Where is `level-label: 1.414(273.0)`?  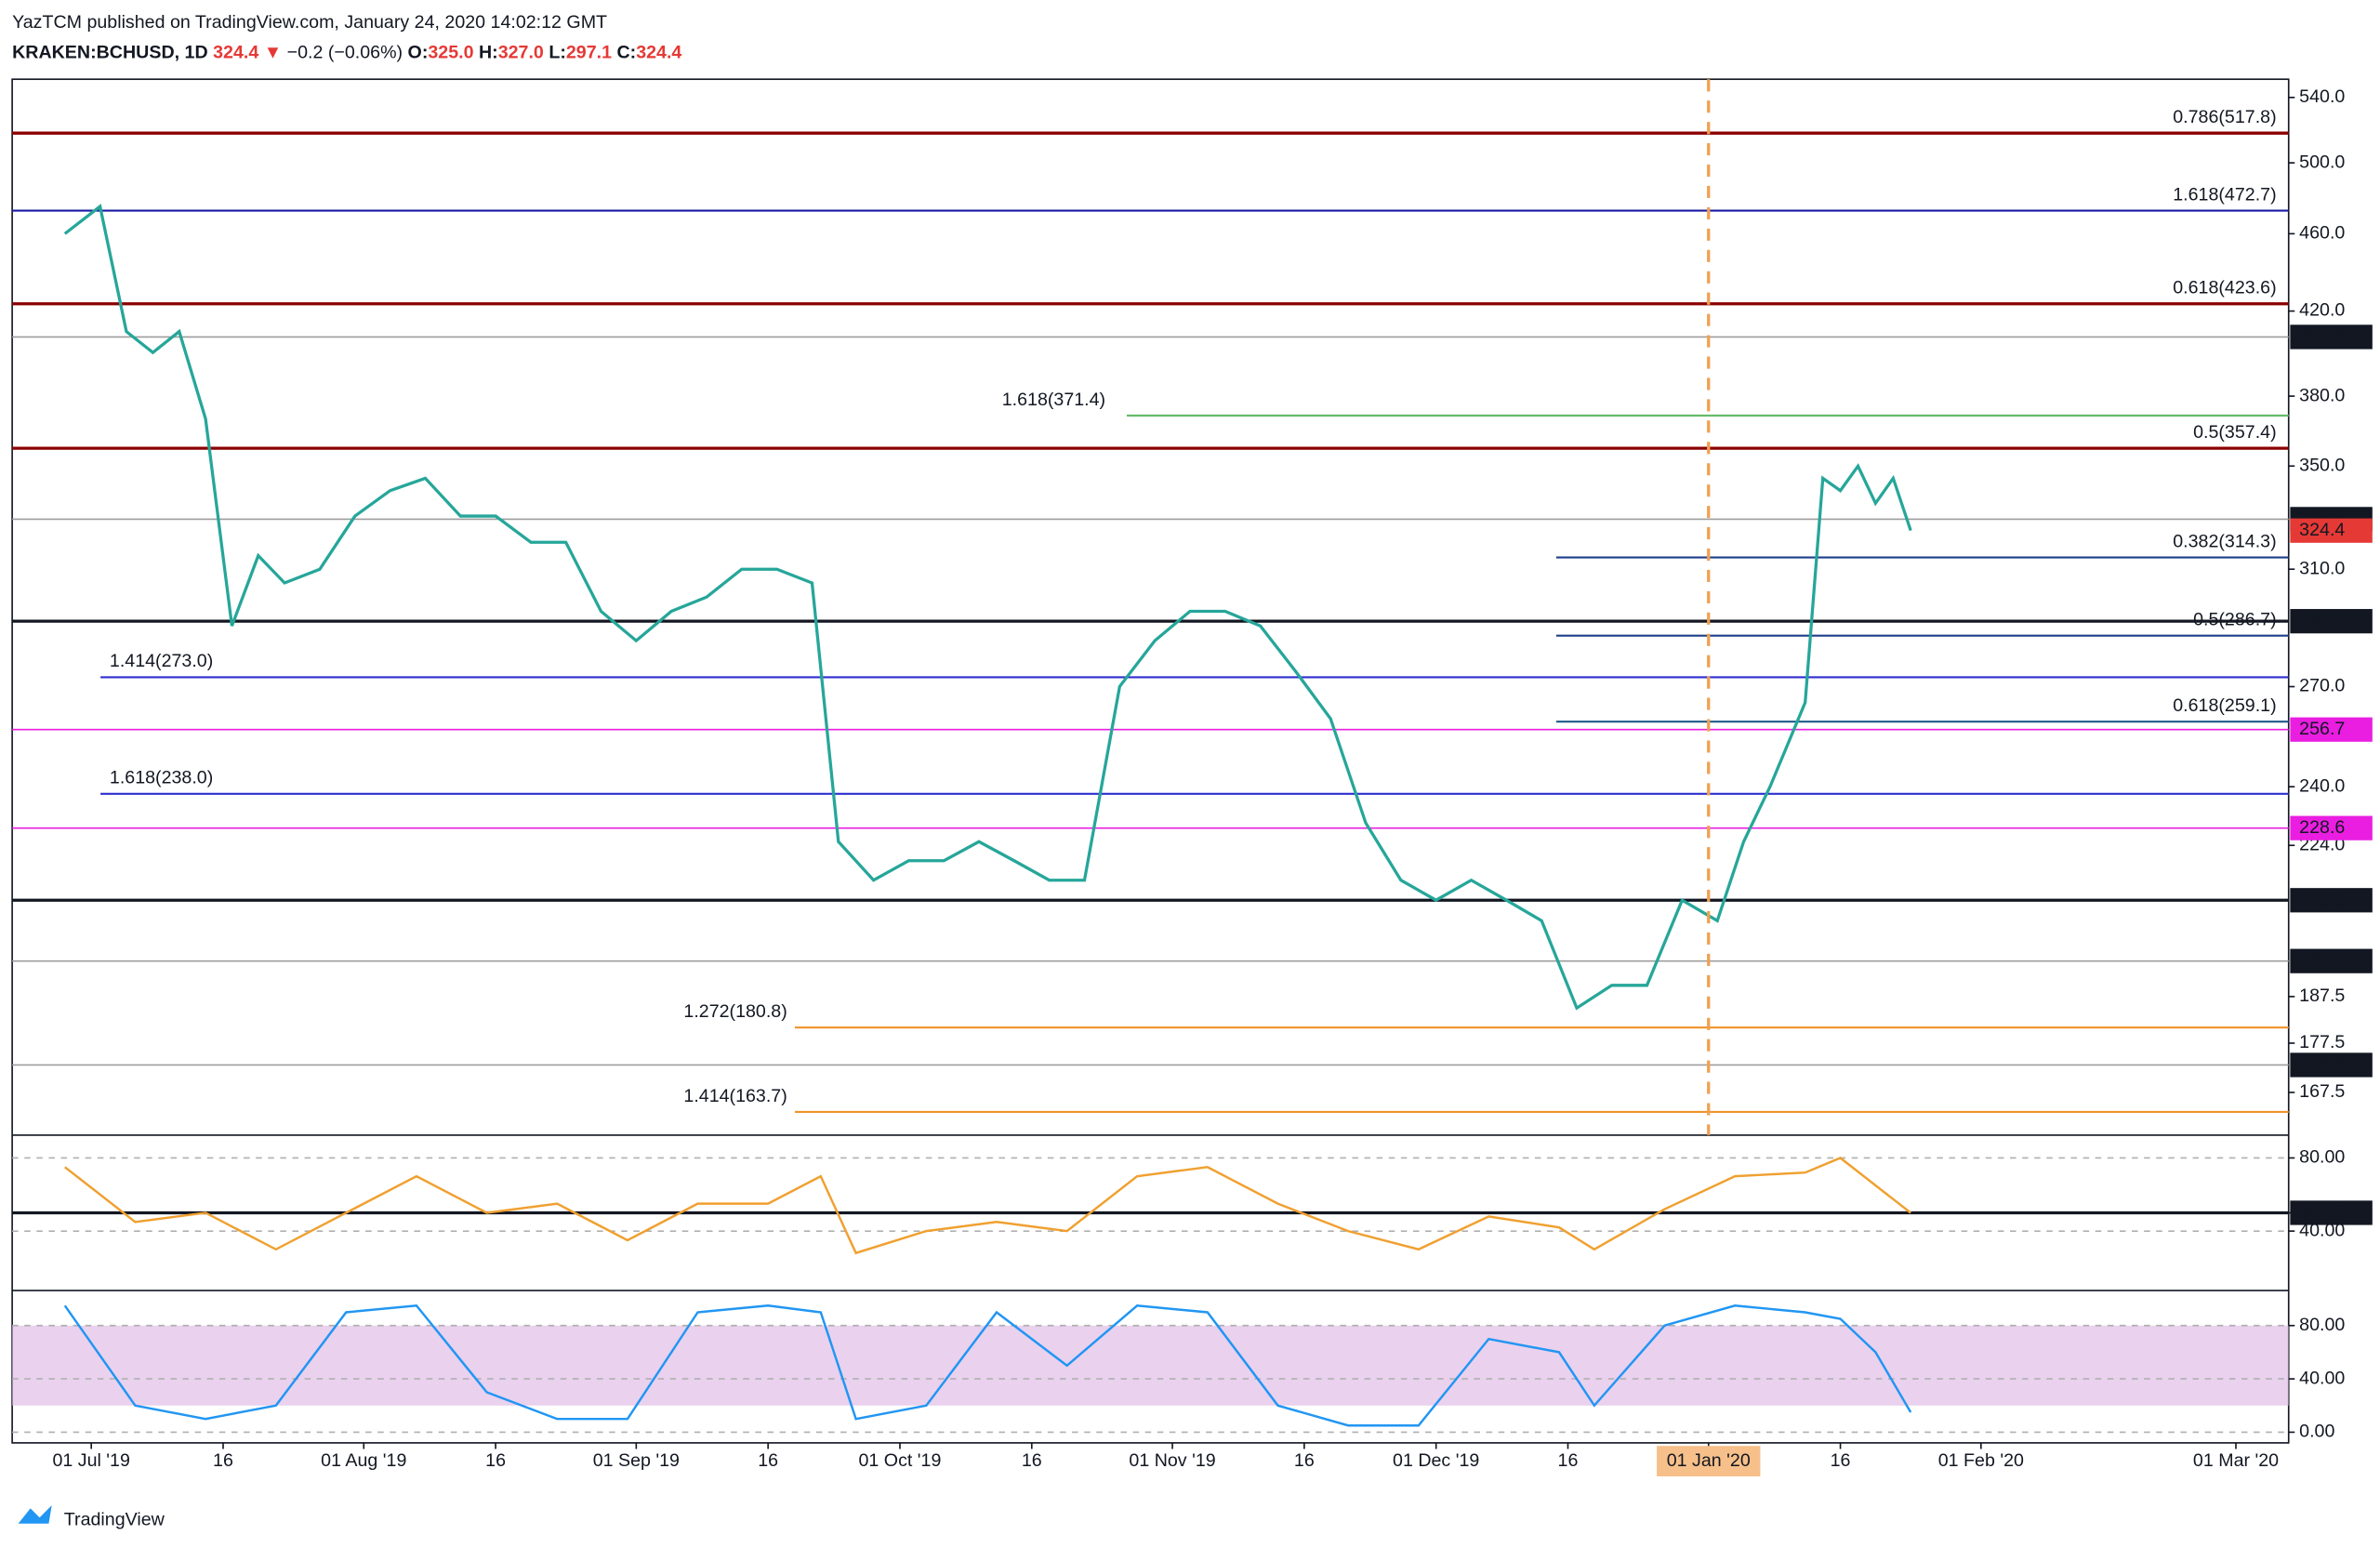
level-label: 1.414(273.0) is located at coordinates (161, 661).